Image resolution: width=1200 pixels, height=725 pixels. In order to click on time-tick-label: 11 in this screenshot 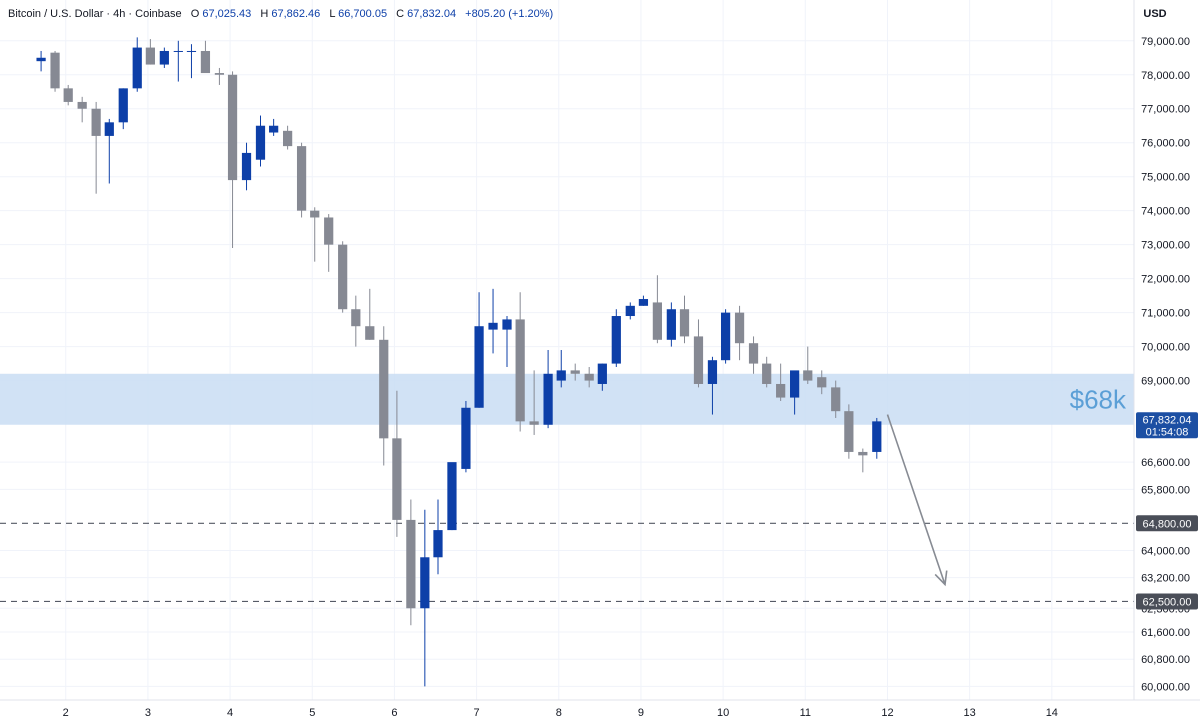, I will do `click(805, 713)`.